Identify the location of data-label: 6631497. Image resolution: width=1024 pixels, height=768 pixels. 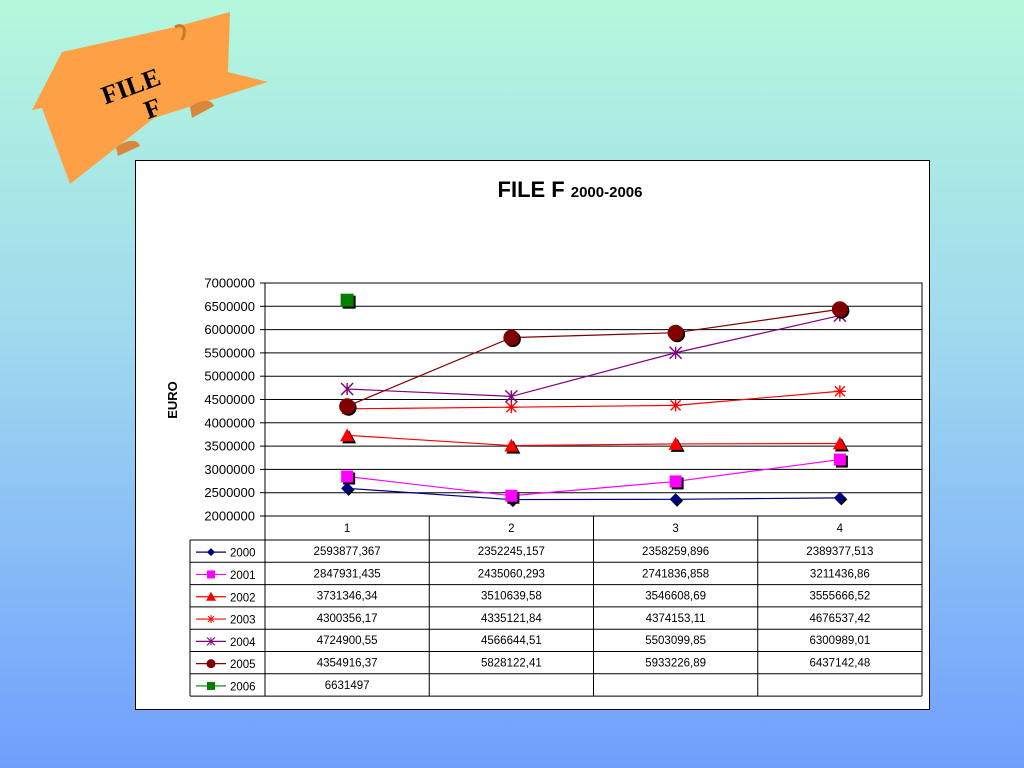
(347, 686).